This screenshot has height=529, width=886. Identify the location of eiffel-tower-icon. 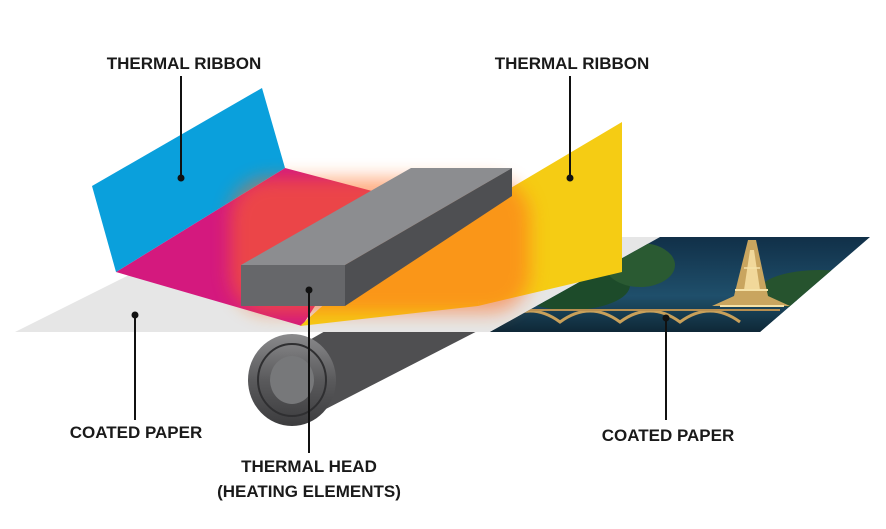
(751, 273).